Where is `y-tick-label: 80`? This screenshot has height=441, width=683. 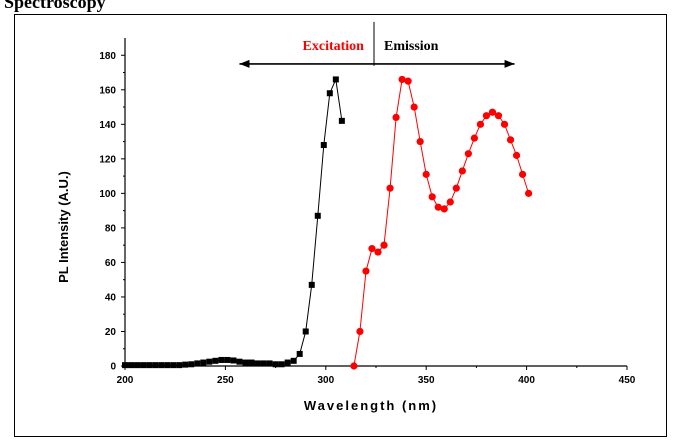
y-tick-label: 80 is located at coordinates (111, 228).